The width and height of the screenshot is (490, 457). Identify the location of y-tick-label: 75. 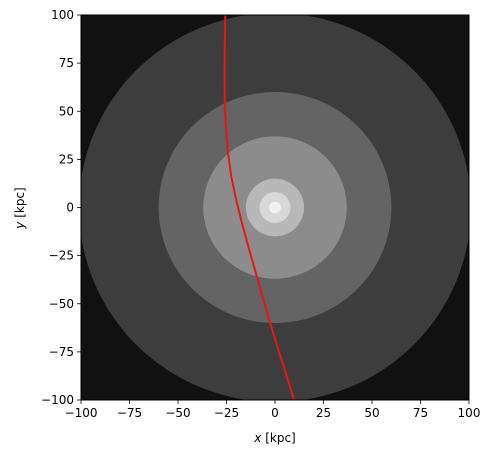
(66, 63).